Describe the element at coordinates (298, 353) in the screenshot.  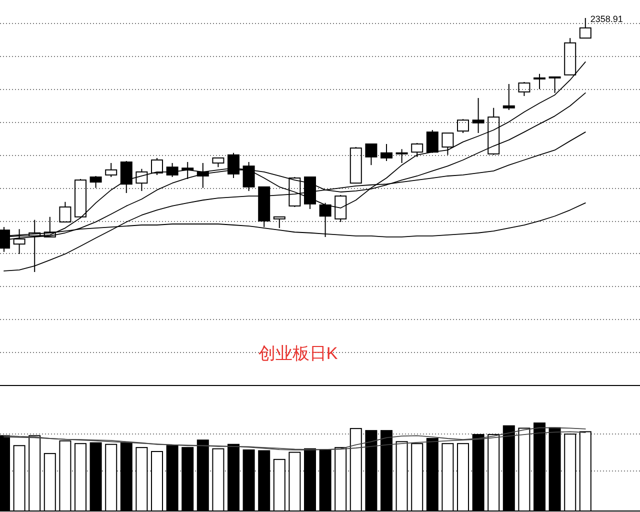
I see `text: 创业板日K` at that location.